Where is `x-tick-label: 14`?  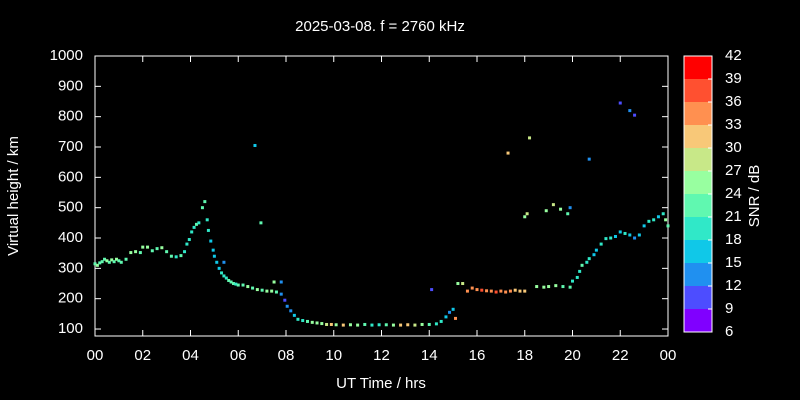
x-tick-label: 14 is located at coordinates (429, 355).